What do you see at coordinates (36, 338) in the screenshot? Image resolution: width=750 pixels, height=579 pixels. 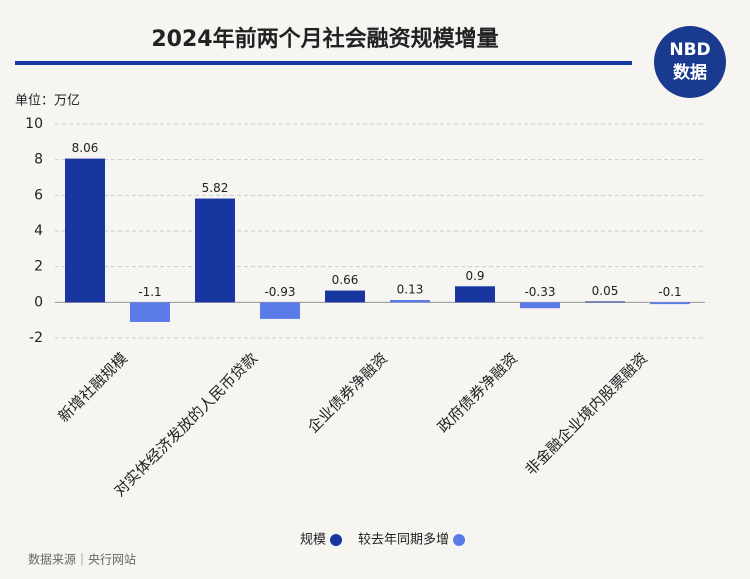 I see `y-tick-label: -2` at bounding box center [36, 338].